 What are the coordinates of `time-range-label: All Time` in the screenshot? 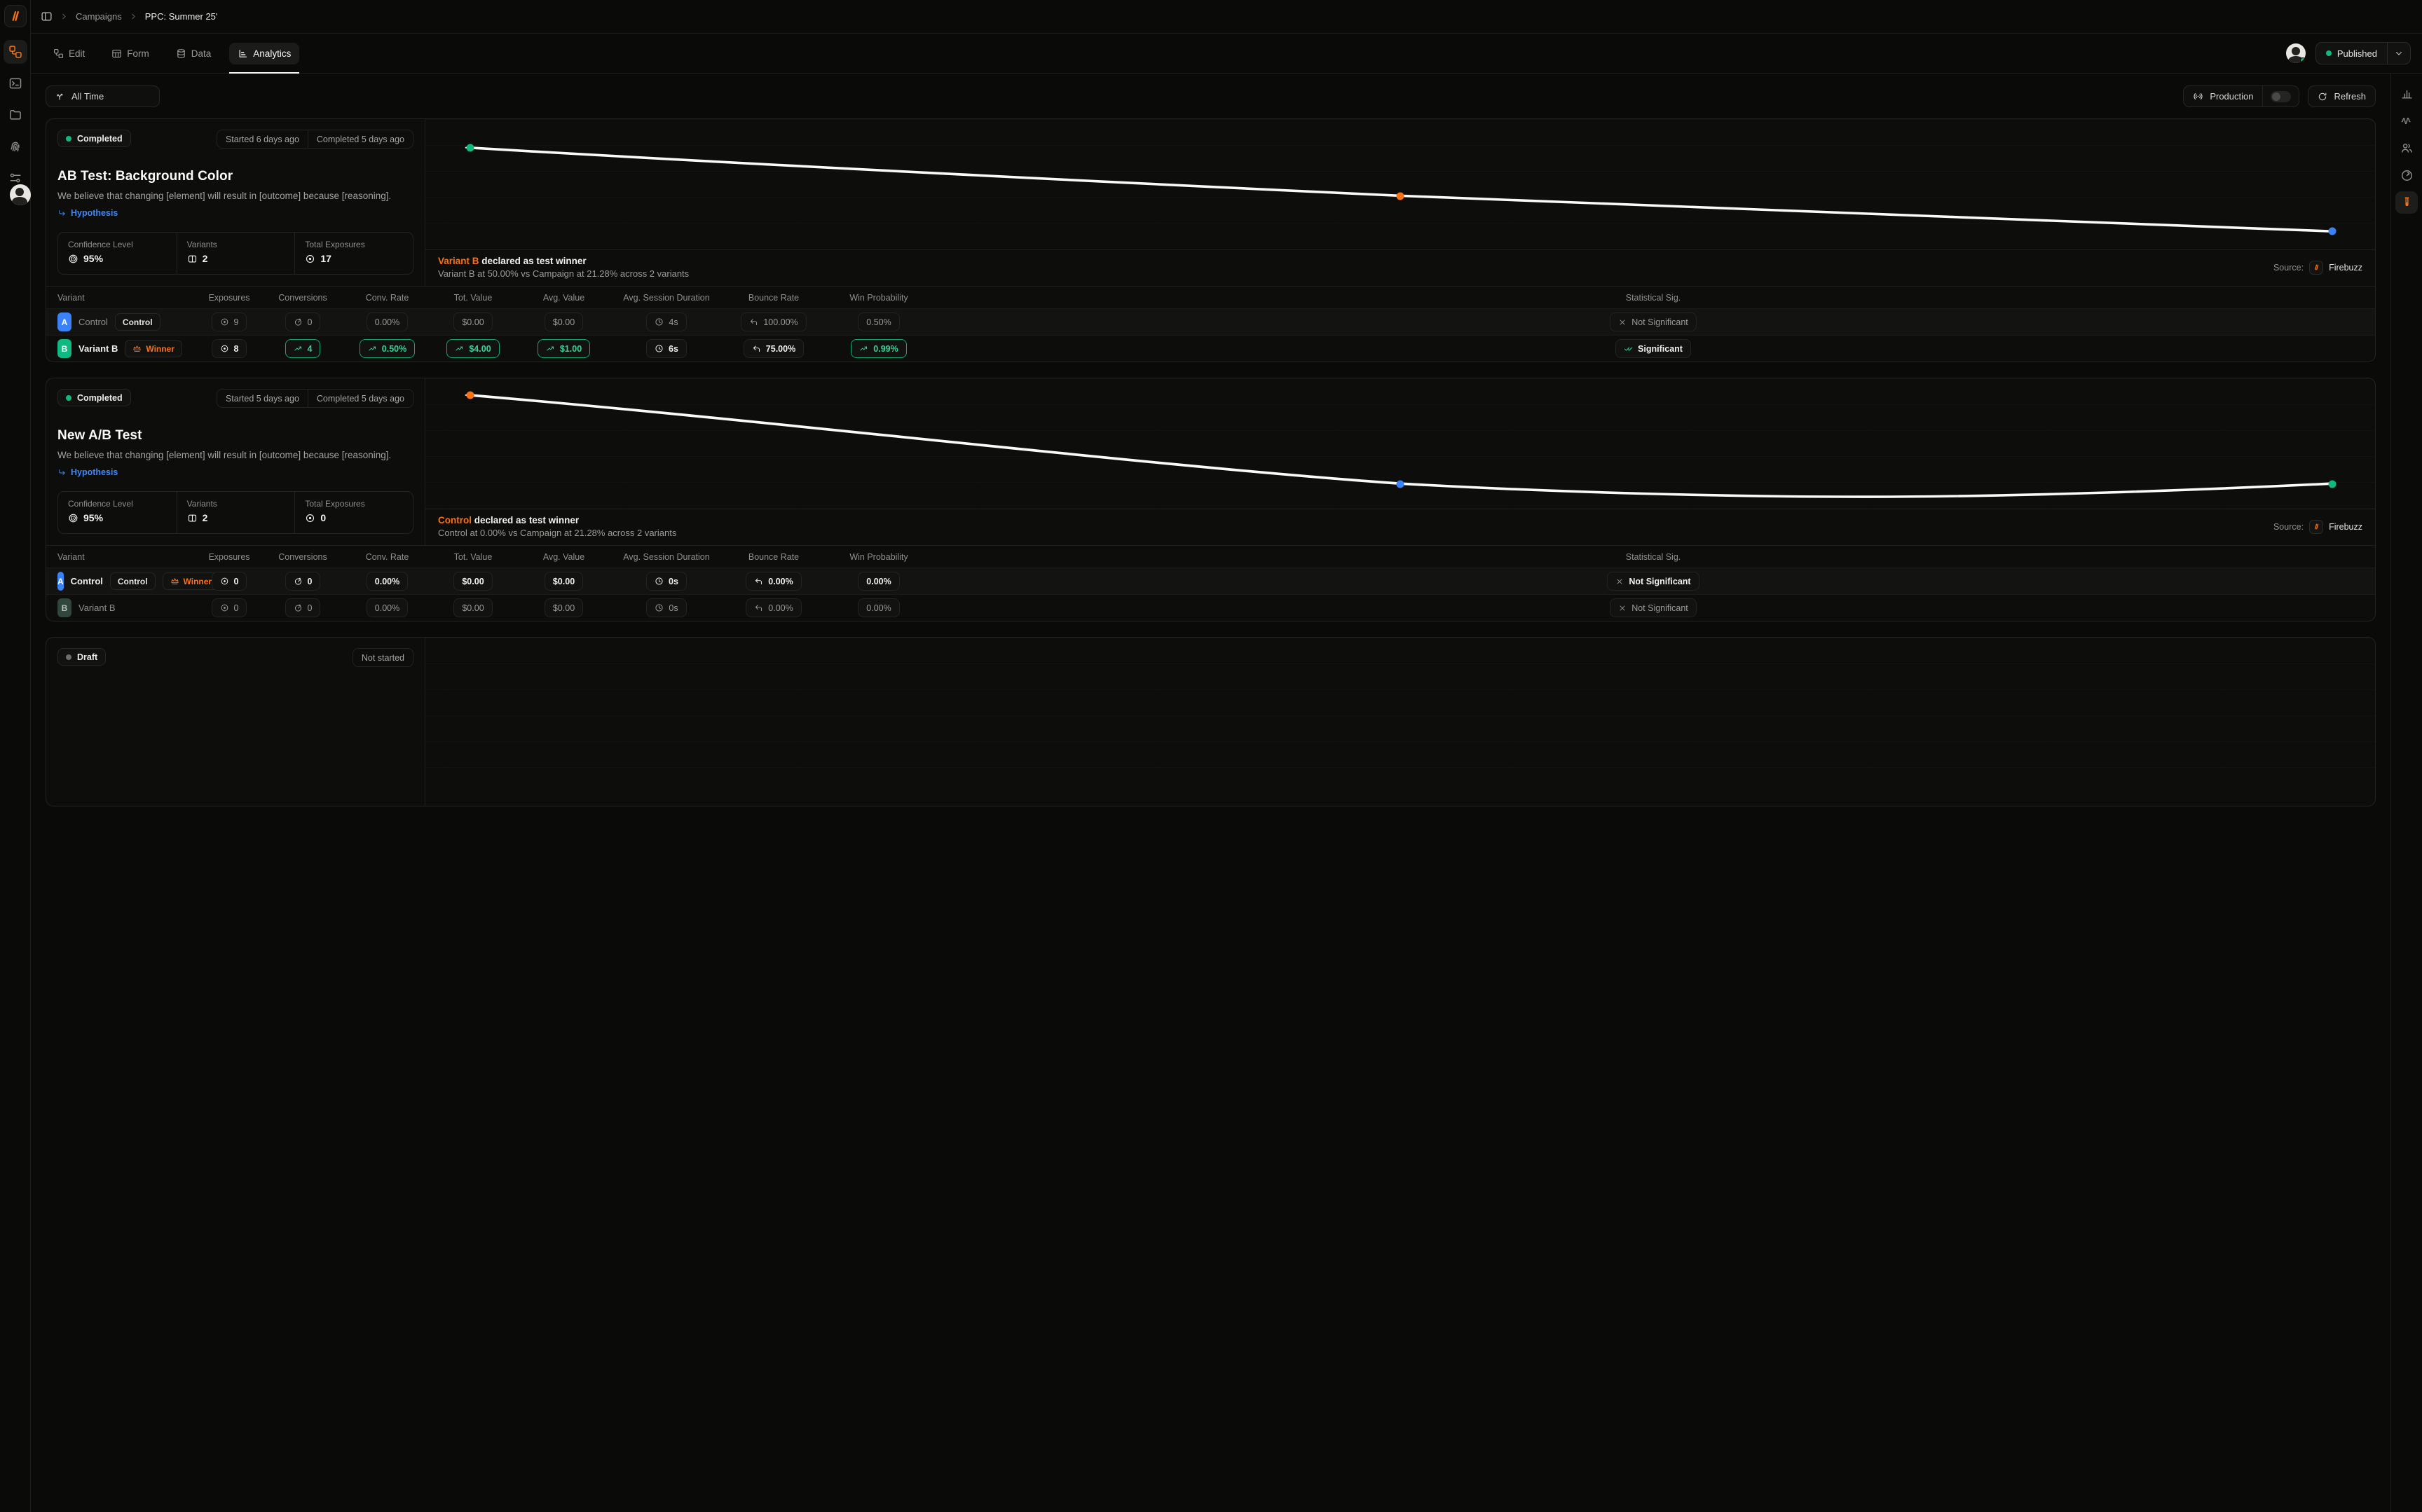 It's located at (87, 96).